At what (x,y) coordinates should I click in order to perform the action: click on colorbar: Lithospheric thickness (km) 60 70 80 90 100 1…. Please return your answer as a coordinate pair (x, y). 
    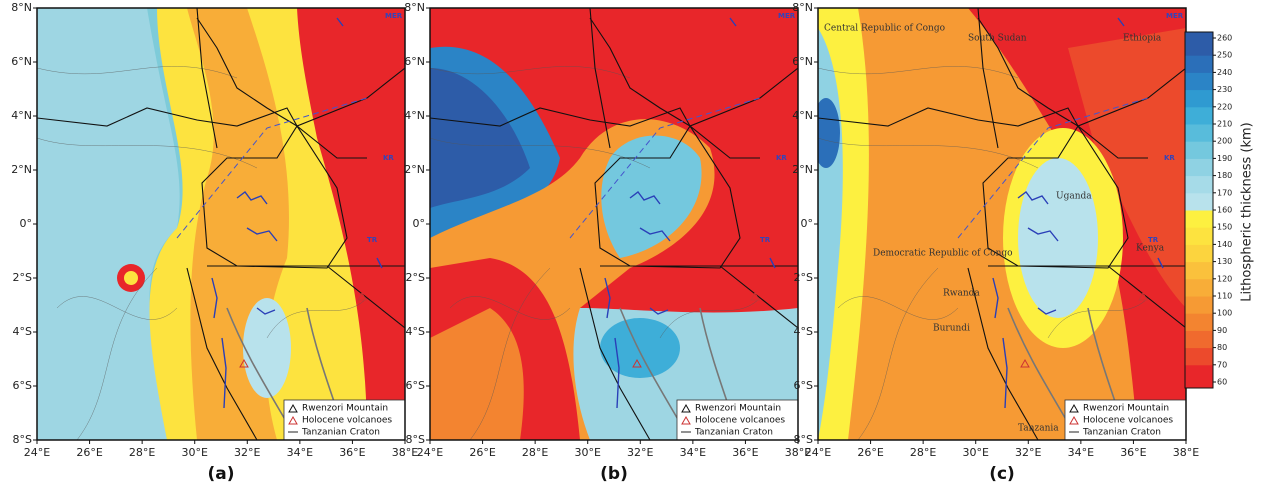
    Looking at the image, I should click on (1219, 210).